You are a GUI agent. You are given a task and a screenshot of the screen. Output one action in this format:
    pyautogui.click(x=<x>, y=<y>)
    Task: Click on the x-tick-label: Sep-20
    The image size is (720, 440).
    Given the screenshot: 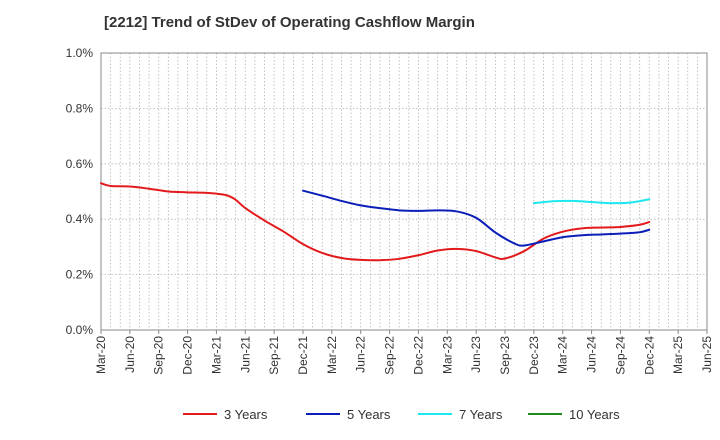 What is the action you would take?
    pyautogui.click(x=159, y=355)
    